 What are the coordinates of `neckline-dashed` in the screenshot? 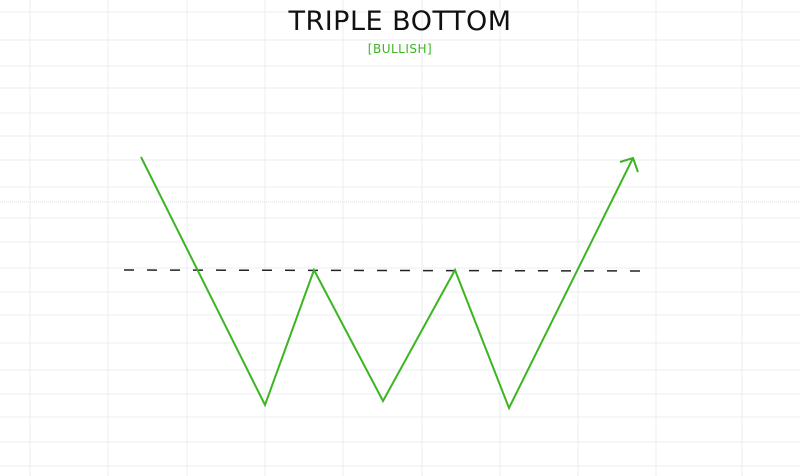 It's located at (387, 270).